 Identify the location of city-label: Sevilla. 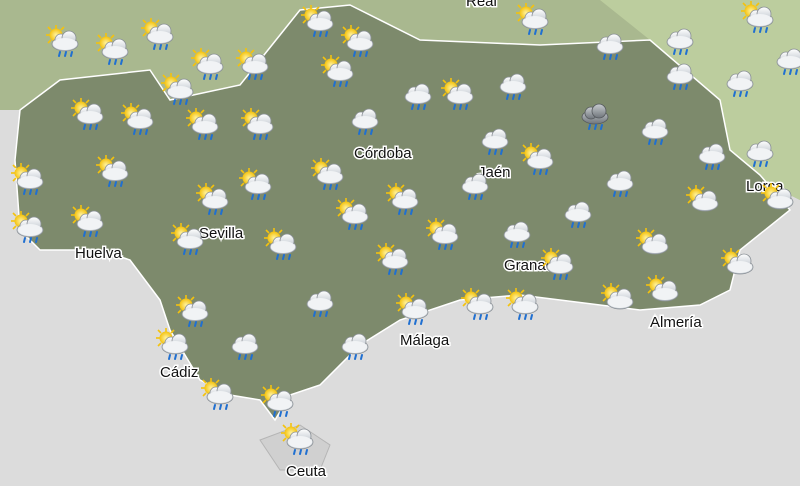
(221, 233).